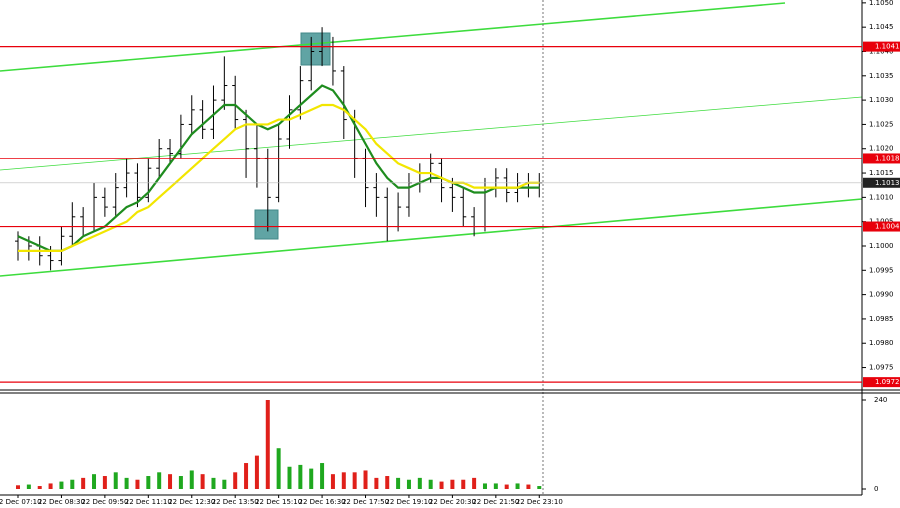 The height and width of the screenshot is (508, 900). What do you see at coordinates (881, 149) in the screenshot?
I see `y-tick-label: 1.1020` at bounding box center [881, 149].